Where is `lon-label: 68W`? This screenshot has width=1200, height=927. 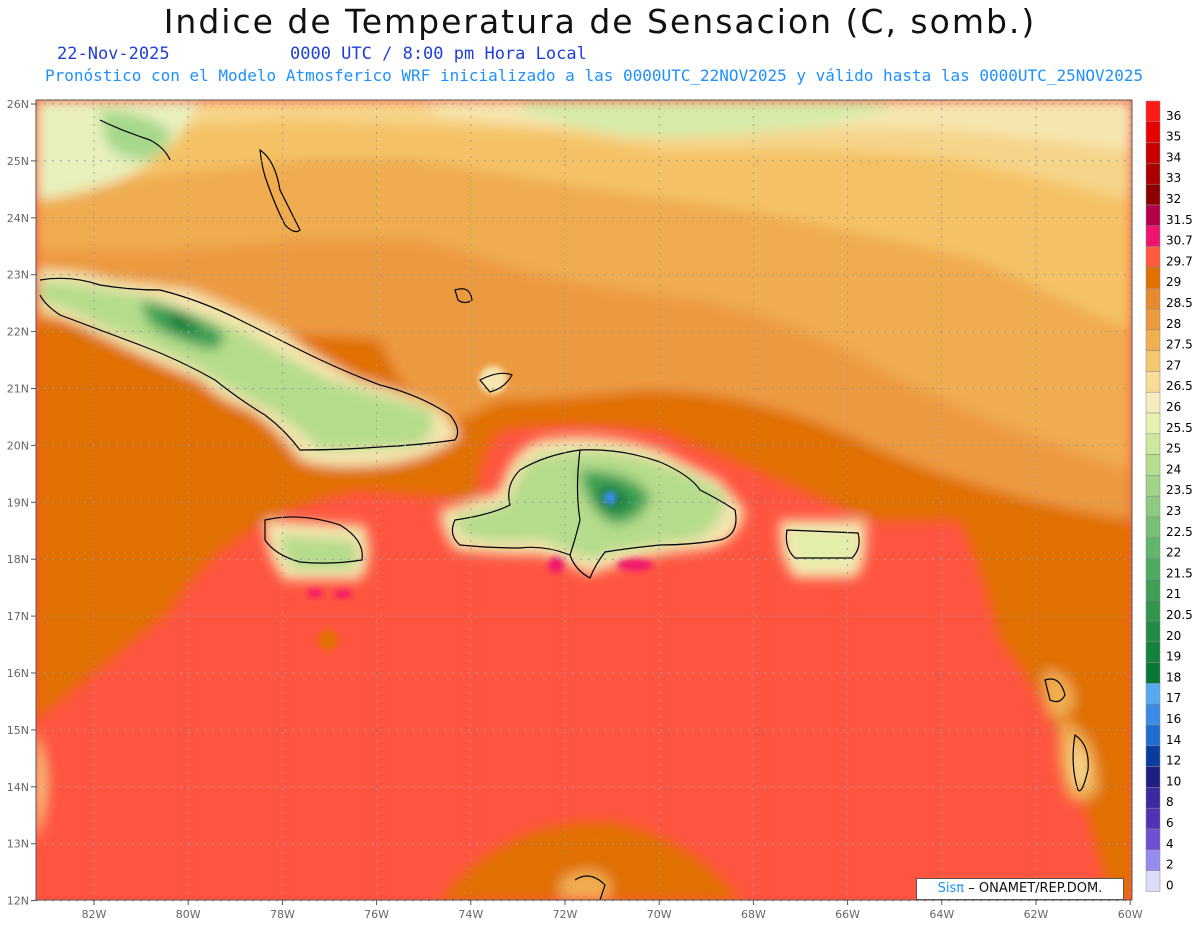 lon-label: 68W is located at coordinates (753, 914).